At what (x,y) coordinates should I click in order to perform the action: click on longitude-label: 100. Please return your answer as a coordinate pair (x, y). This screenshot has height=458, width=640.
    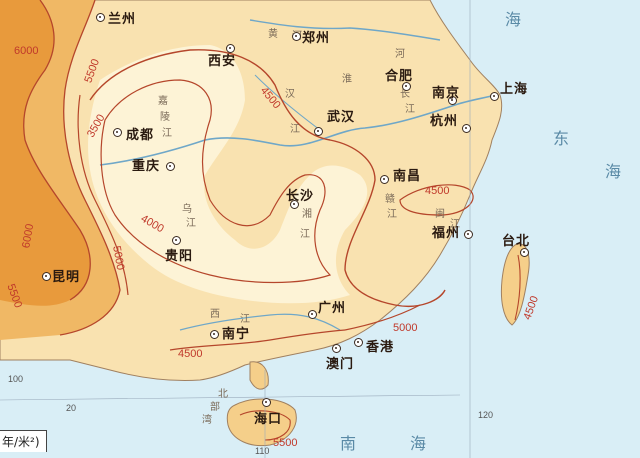
    Looking at the image, I should click on (16, 379).